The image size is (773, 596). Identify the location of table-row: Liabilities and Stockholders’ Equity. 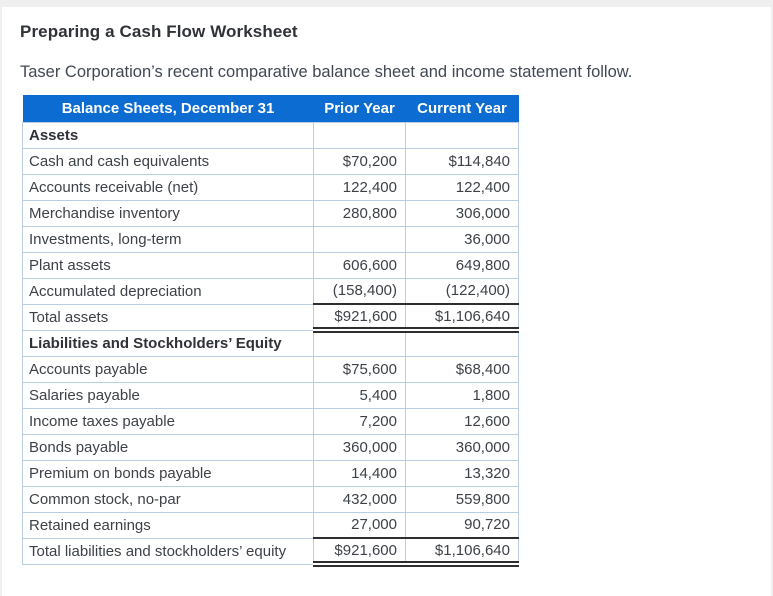
(270, 343).